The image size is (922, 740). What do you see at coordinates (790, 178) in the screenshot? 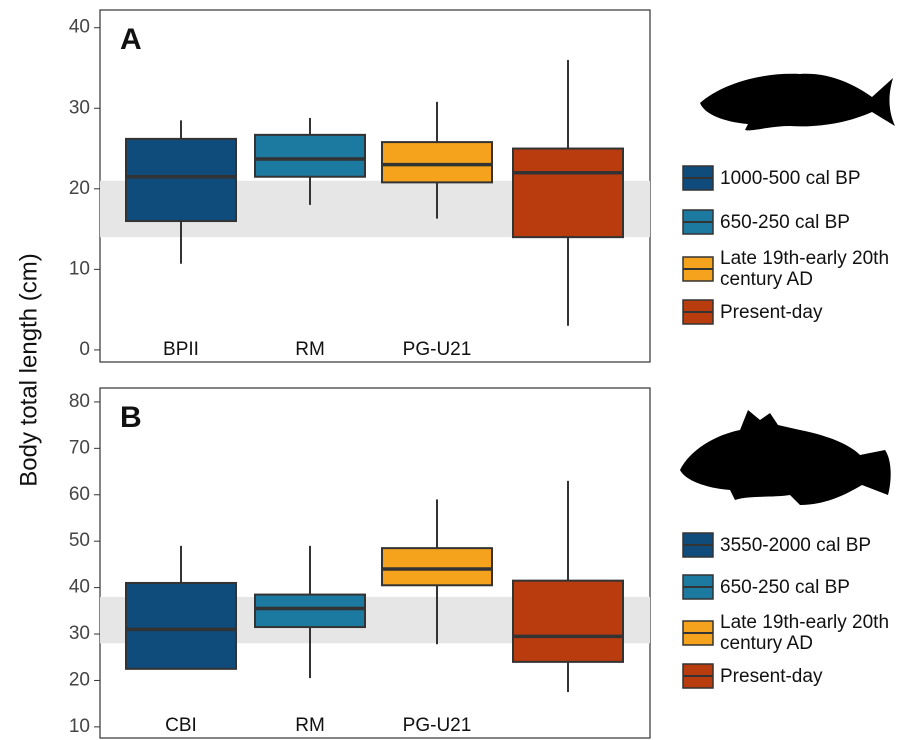
I see `legend-label: 1000-500 cal BP` at bounding box center [790, 178].